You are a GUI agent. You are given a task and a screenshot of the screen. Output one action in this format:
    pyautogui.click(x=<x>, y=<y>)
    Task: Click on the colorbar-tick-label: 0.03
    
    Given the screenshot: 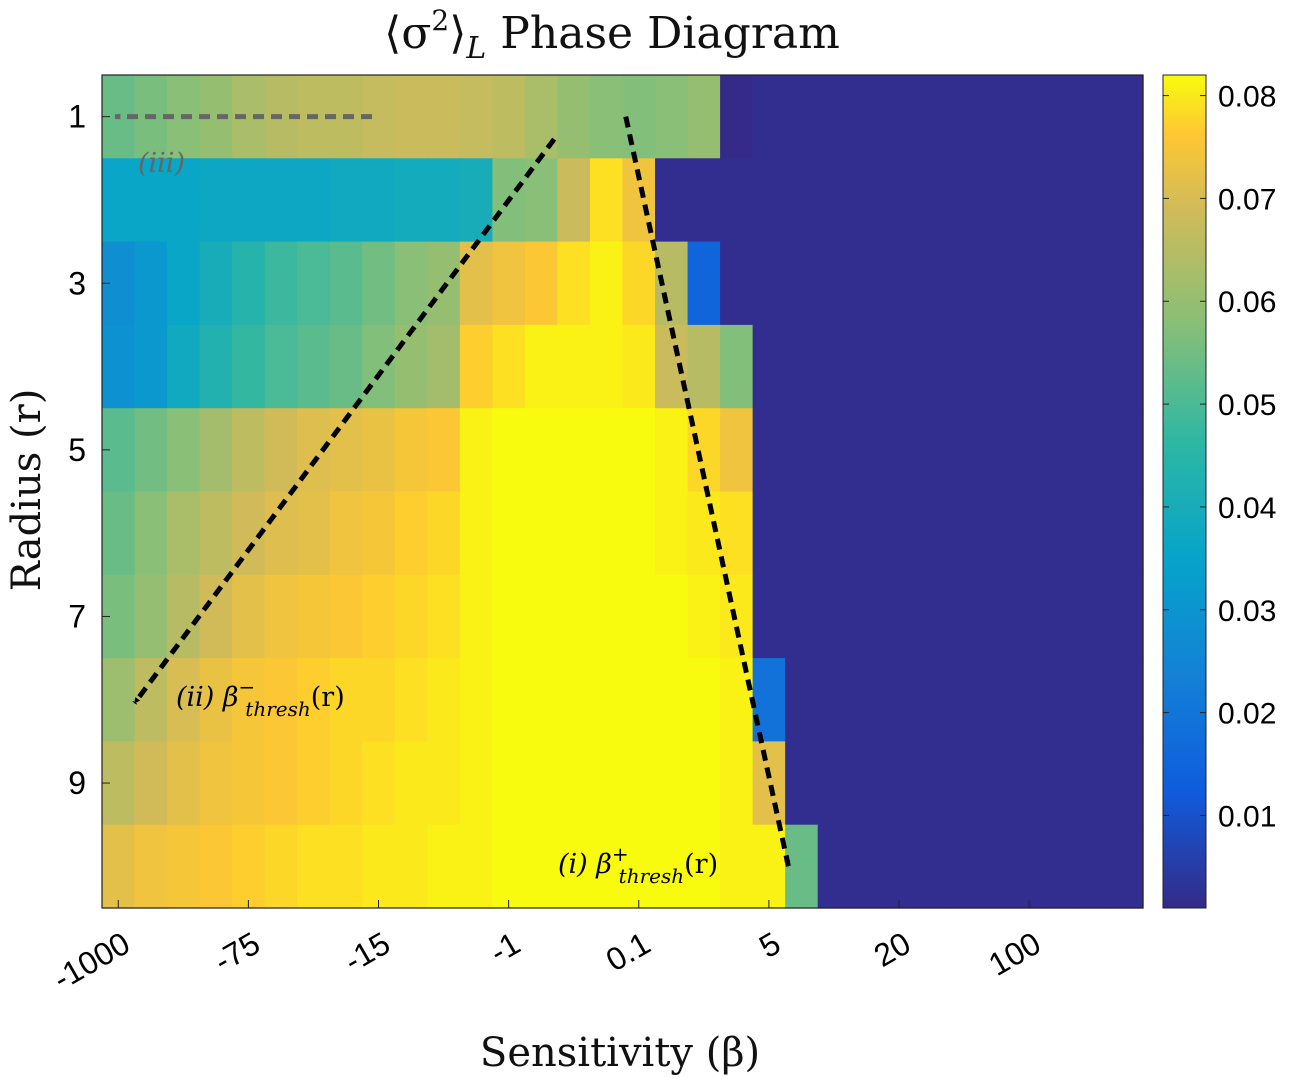 What is the action you would take?
    pyautogui.click(x=1247, y=611)
    